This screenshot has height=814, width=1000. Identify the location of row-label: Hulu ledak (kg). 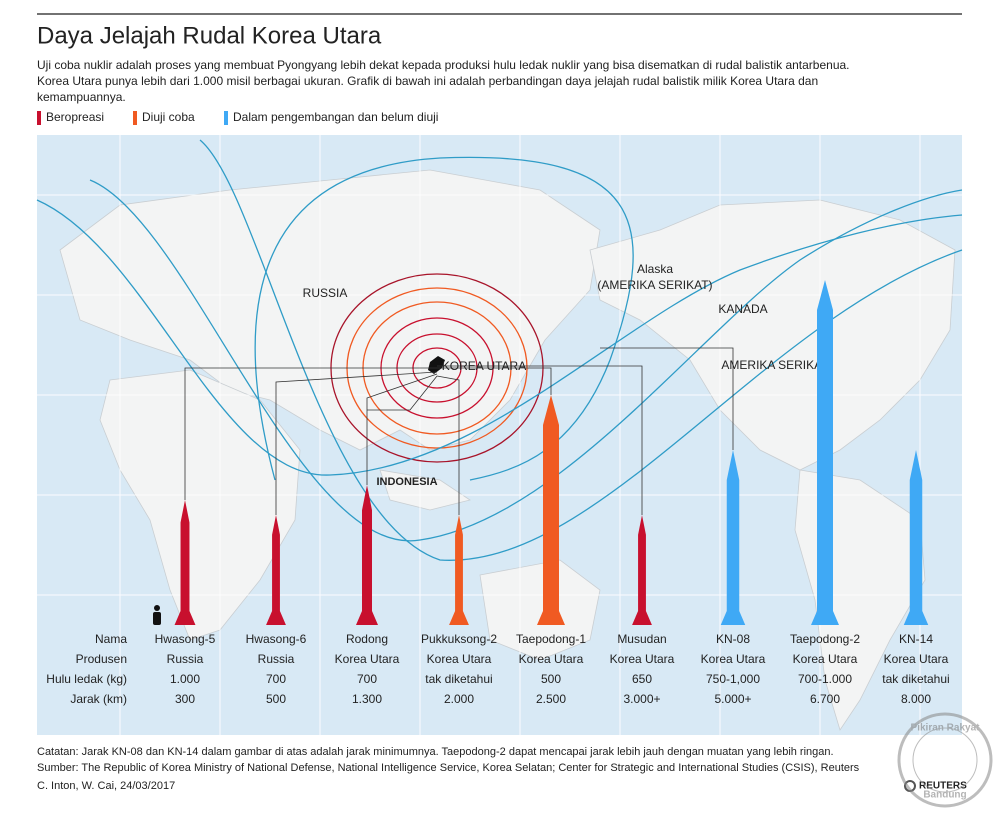
(86, 679).